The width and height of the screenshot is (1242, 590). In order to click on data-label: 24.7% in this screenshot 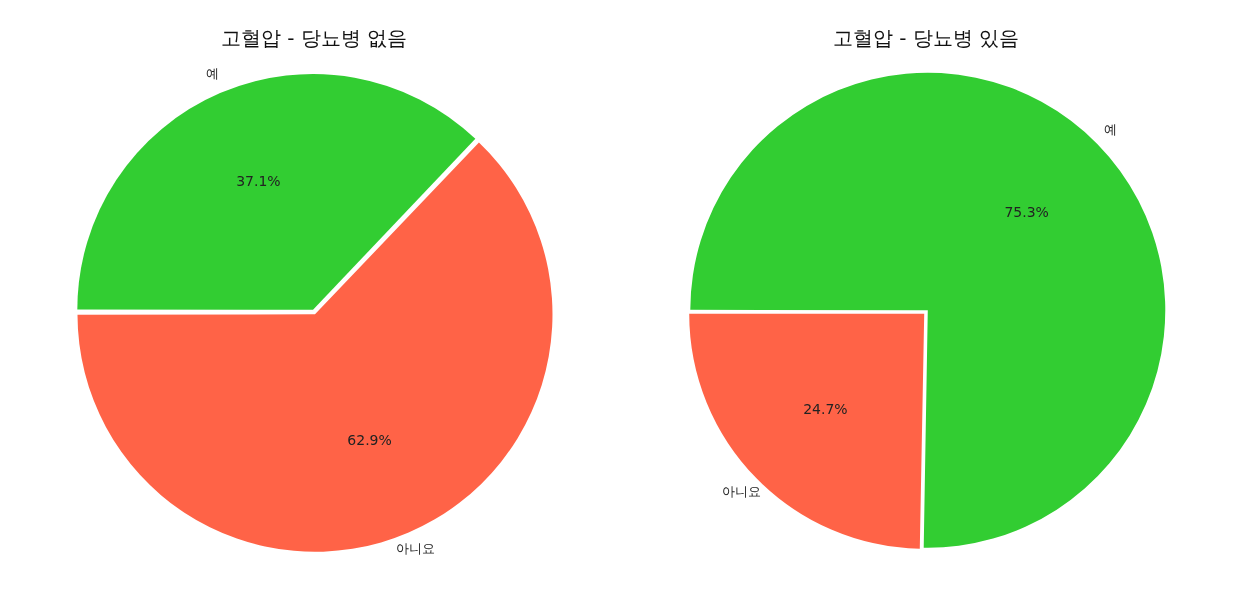, I will do `click(825, 409)`.